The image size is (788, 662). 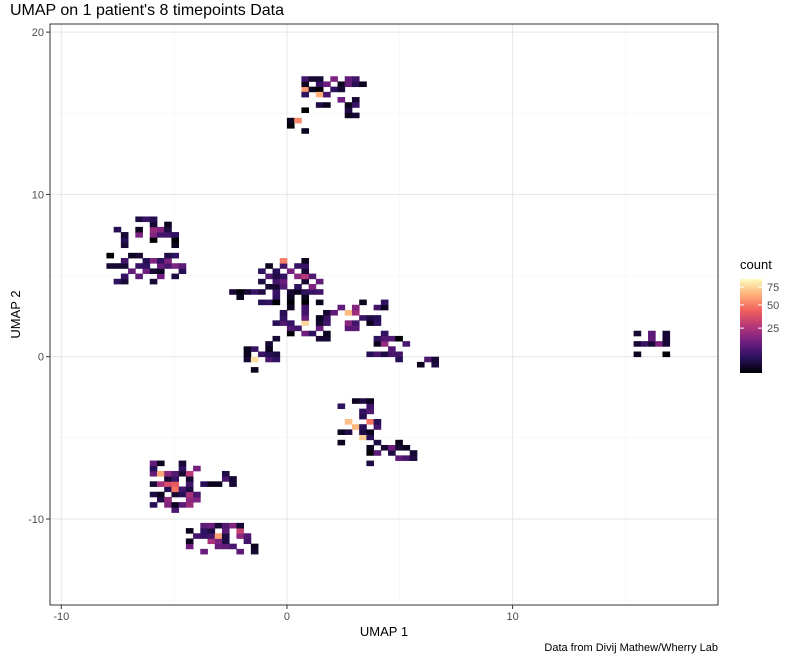 I want to click on y-tick-label: 10, so click(x=38, y=195).